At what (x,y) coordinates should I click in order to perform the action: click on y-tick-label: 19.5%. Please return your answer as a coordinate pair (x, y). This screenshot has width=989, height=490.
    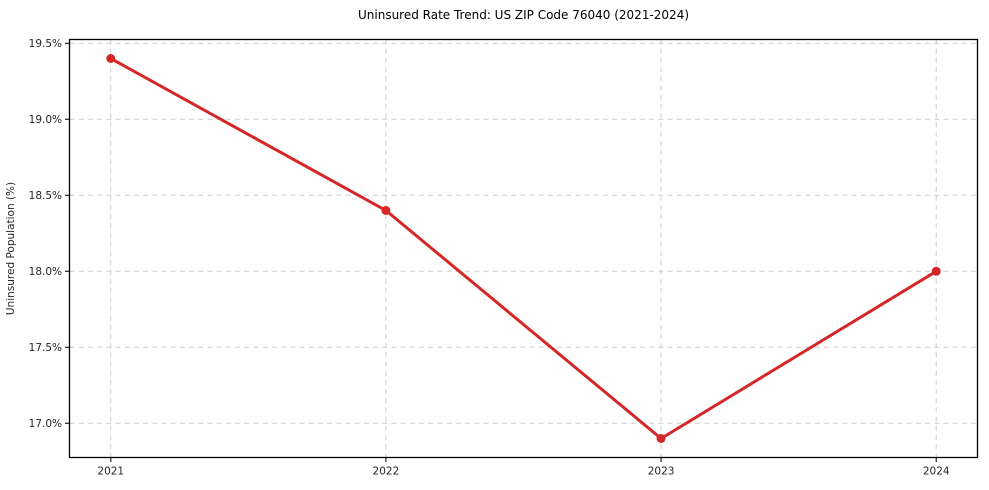
    Looking at the image, I should click on (45, 44).